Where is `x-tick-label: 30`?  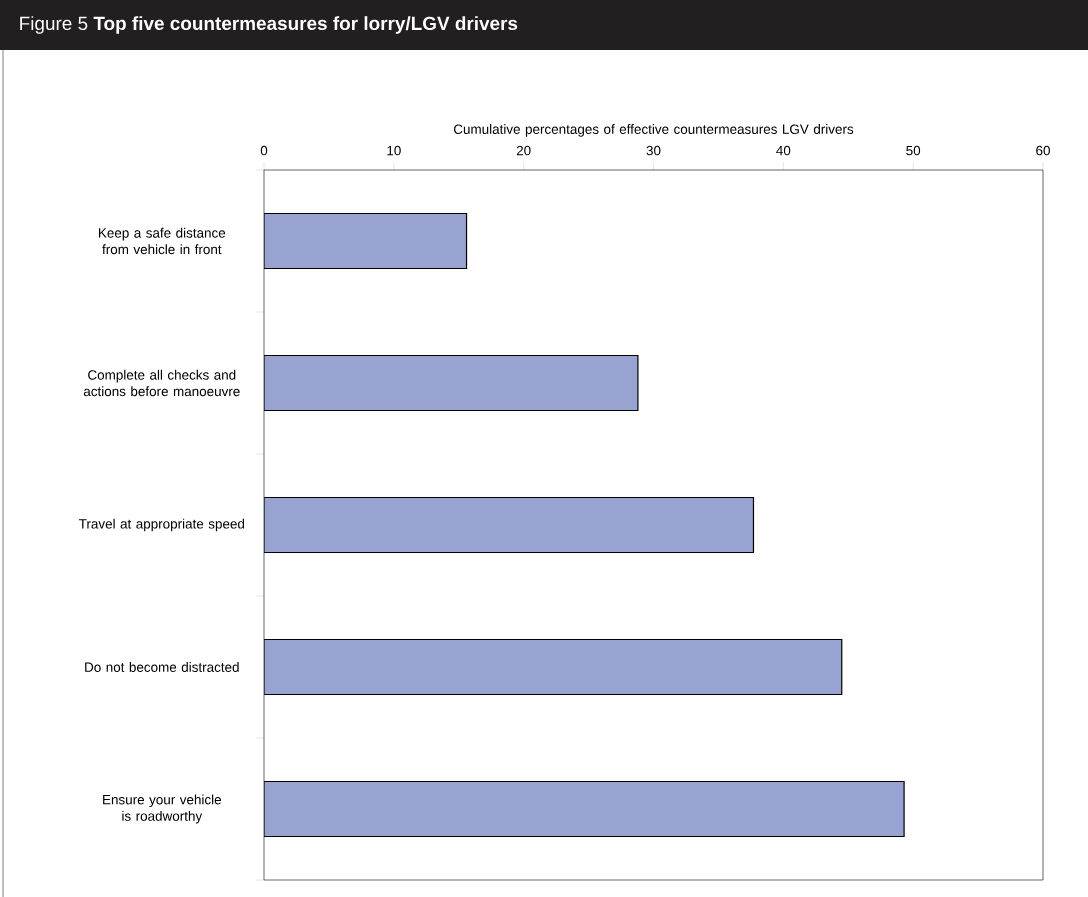 x-tick-label: 30 is located at coordinates (653, 150).